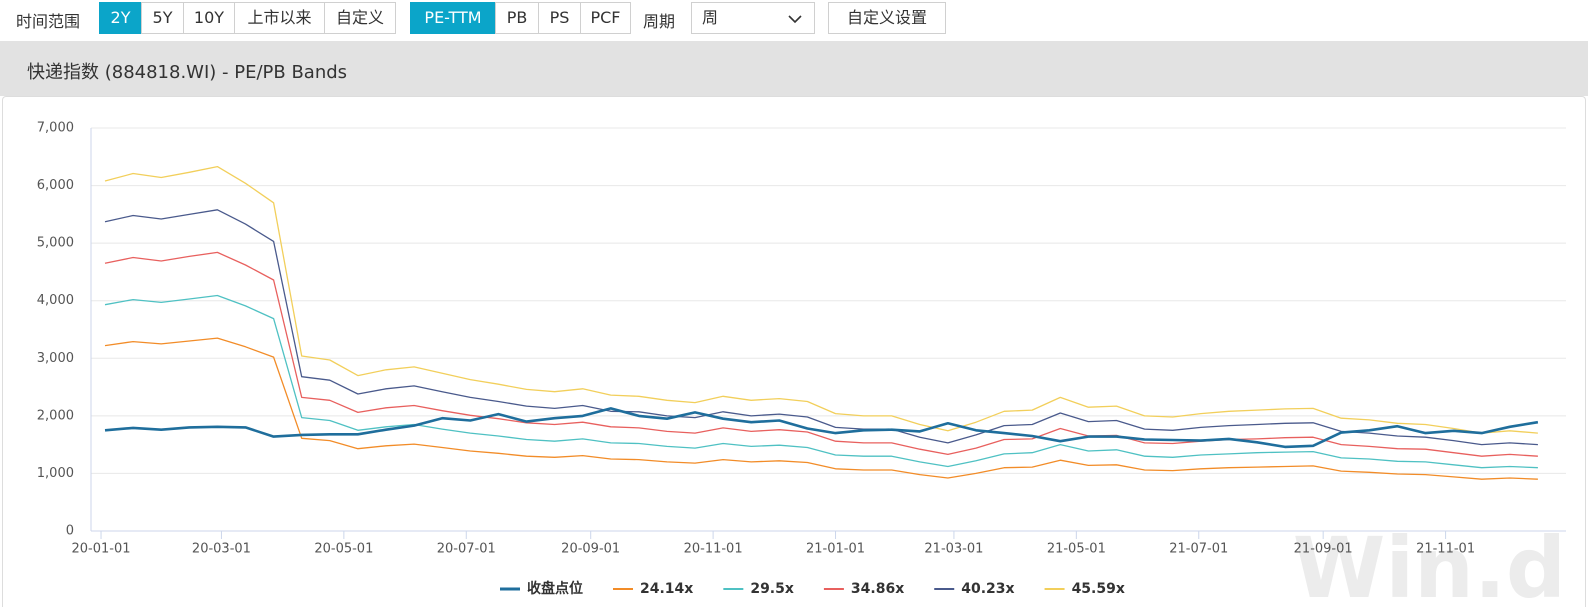 The image size is (1588, 607). I want to click on series-line, so click(821, 428).